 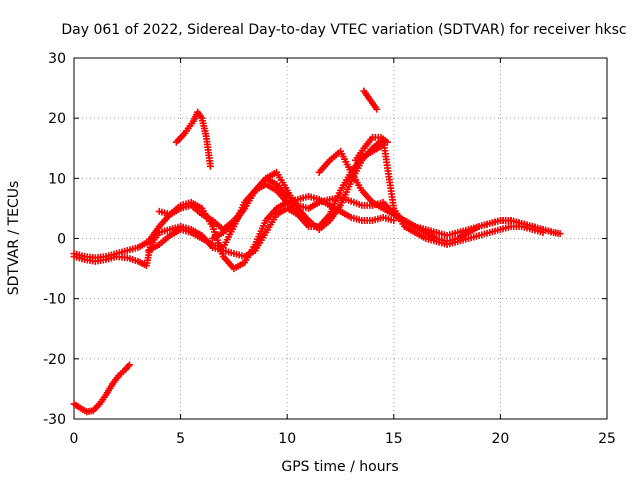 What do you see at coordinates (57, 179) in the screenshot?
I see `y-tick-label: 10` at bounding box center [57, 179].